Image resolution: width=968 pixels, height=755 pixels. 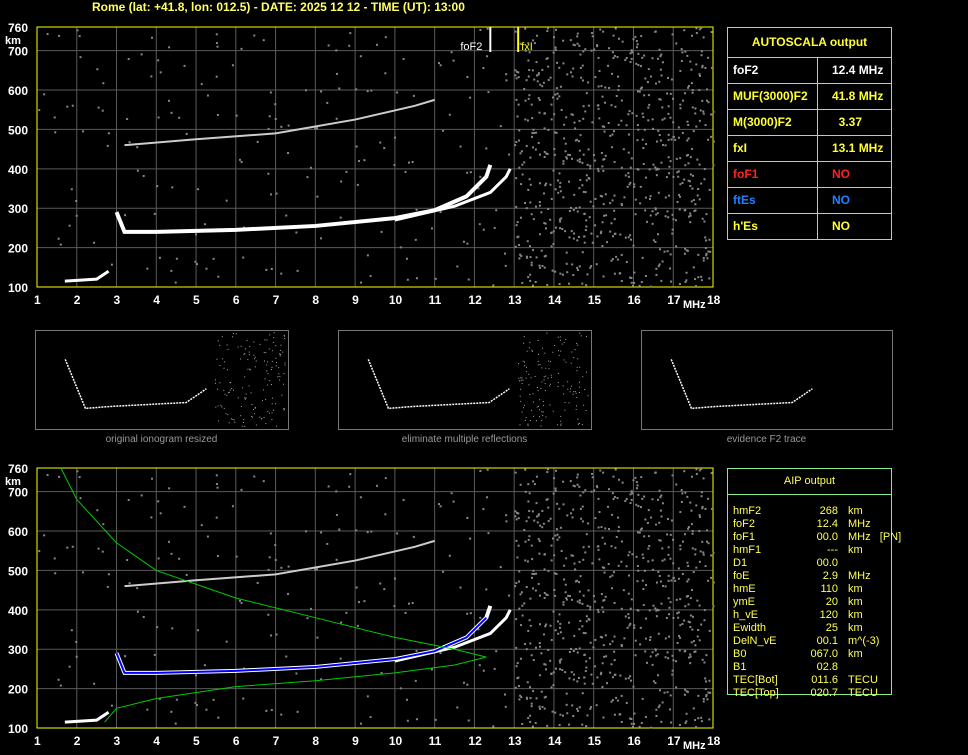 I want to click on x-tick-label: 11, so click(x=435, y=741).